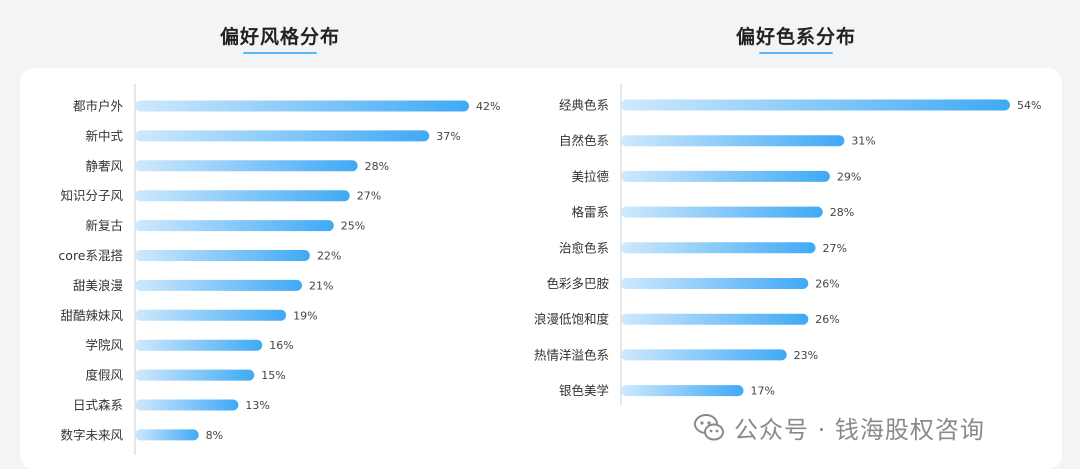 This screenshot has height=469, width=1080. Describe the element at coordinates (353, 226) in the screenshot. I see `value-label: 25%` at that location.